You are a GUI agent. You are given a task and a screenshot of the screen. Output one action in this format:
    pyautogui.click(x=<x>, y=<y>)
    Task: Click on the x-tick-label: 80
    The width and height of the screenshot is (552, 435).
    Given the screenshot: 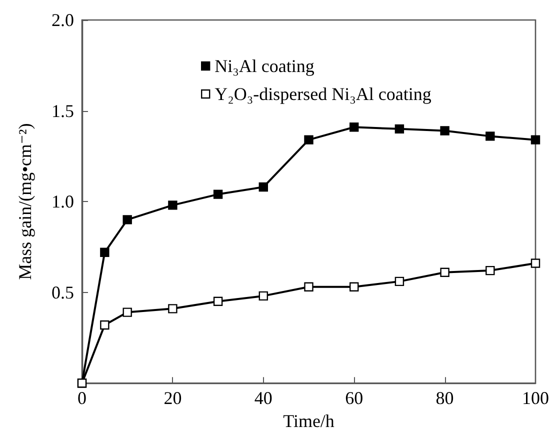 What is the action you would take?
    pyautogui.click(x=445, y=398)
    